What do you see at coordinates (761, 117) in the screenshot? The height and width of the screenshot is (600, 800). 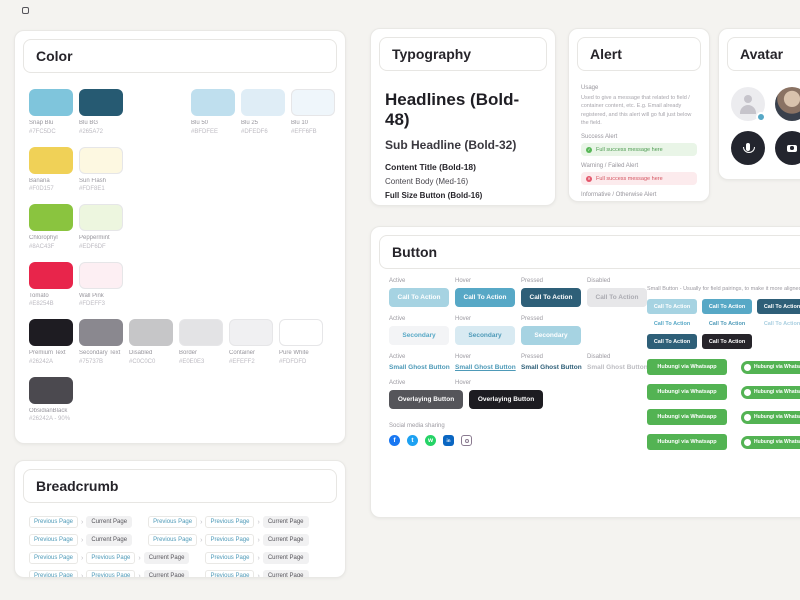 I see `edit-badge-icon` at bounding box center [761, 117].